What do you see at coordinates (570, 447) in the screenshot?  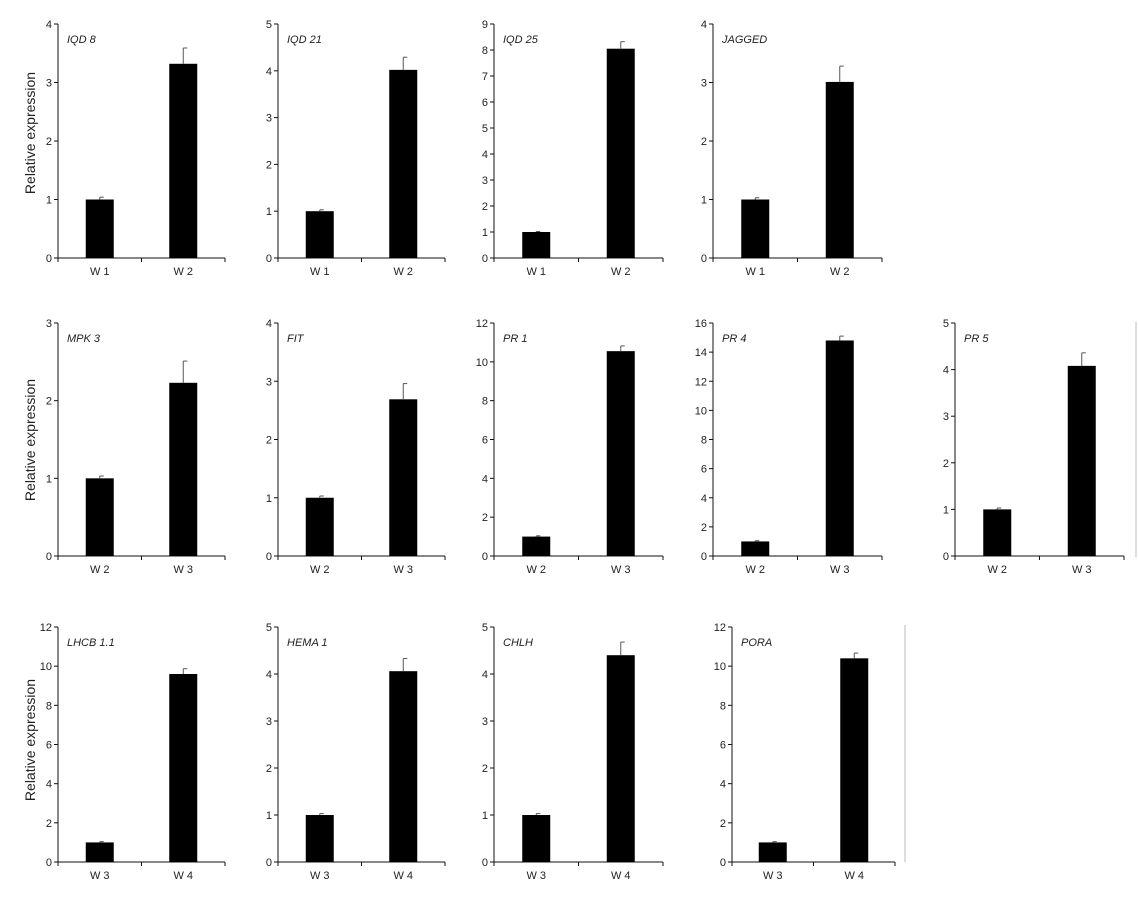 I see `chart-panel: 0 2 4 6 8 10 12 W 2 W 3 PR 1` at bounding box center [570, 447].